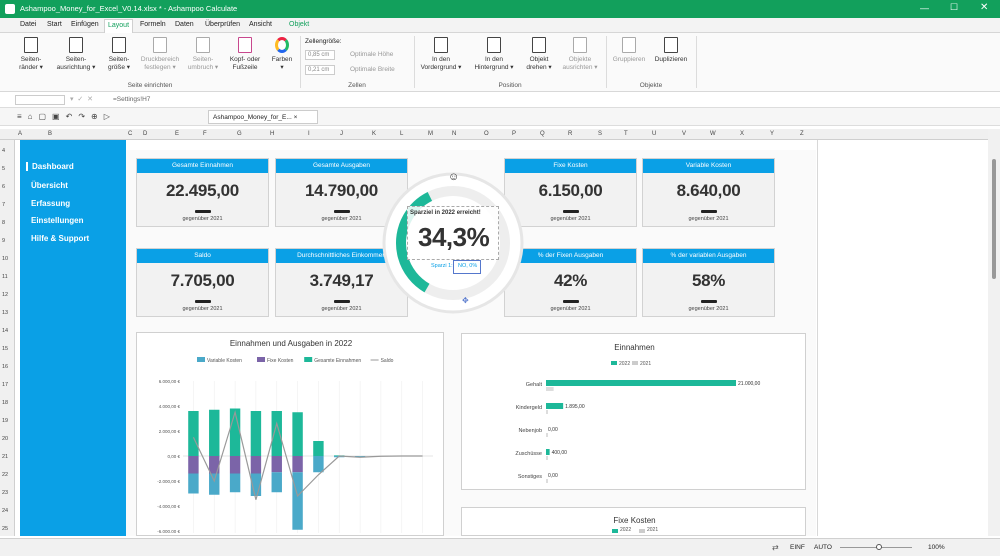 The image size is (1000, 556). I want to click on column-label: G, so click(239, 134).